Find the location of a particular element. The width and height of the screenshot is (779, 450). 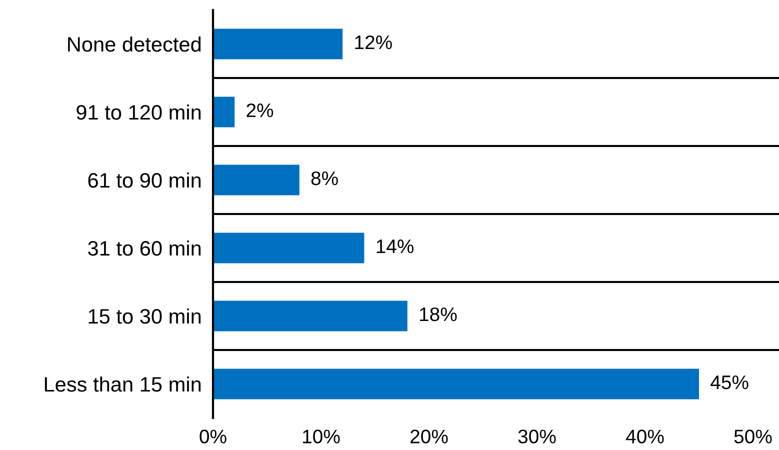

x-tick-label: 0% is located at coordinates (213, 437).